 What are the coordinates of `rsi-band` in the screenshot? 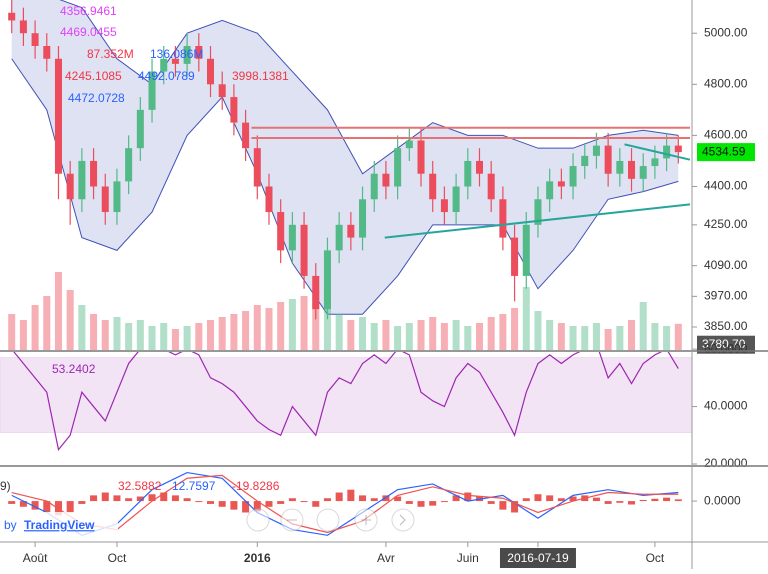 It's located at (346, 395).